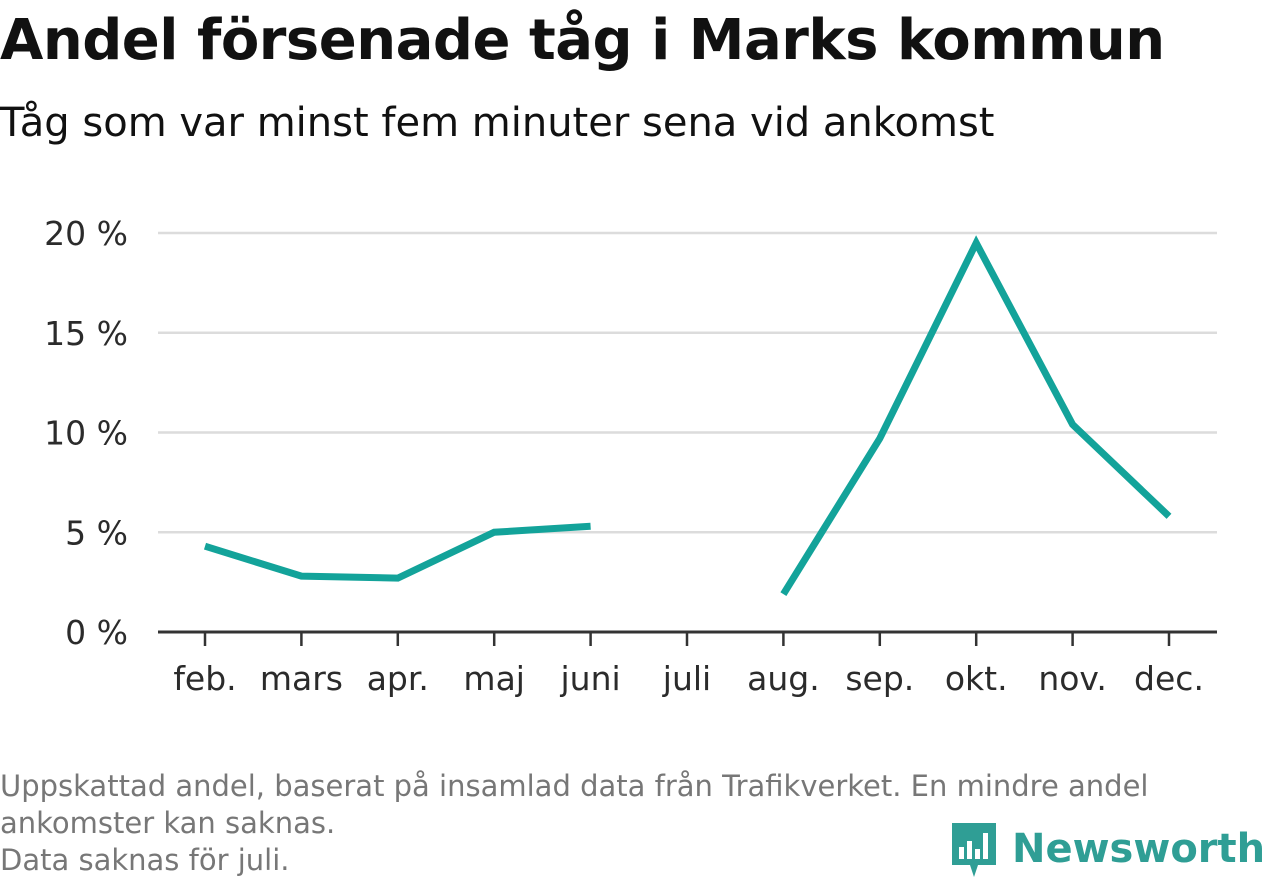 Image resolution: width=1262 pixels, height=880 pixels. Describe the element at coordinates (783, 678) in the screenshot. I see `x-tick-label: aug.` at that location.